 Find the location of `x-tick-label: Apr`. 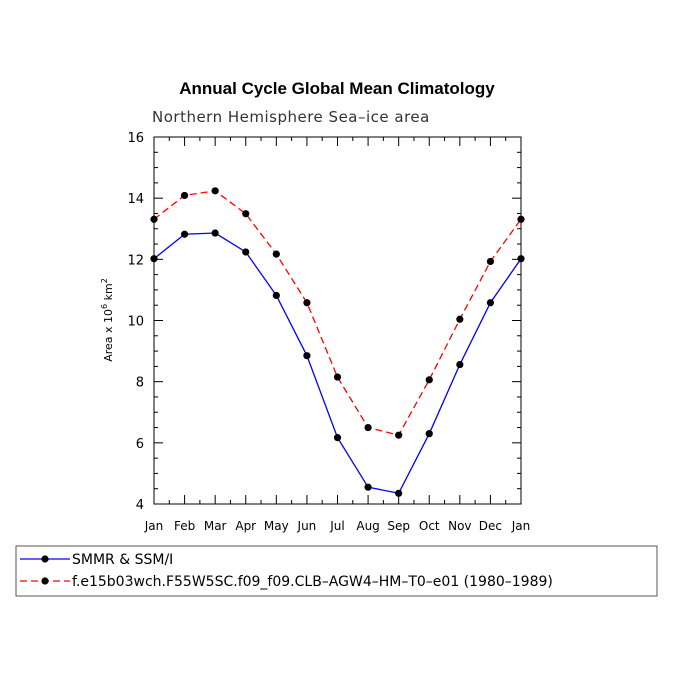

x-tick-label: Apr is located at coordinates (245, 526).